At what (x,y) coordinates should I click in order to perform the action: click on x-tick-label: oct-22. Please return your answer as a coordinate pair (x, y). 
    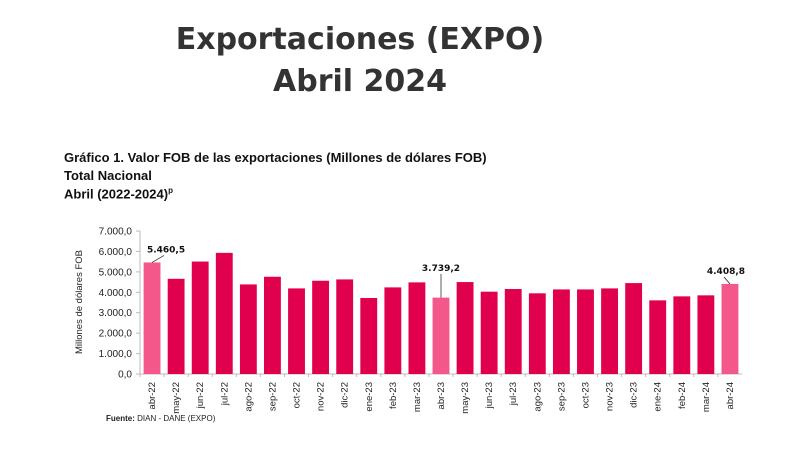
    Looking at the image, I should click on (297, 395).